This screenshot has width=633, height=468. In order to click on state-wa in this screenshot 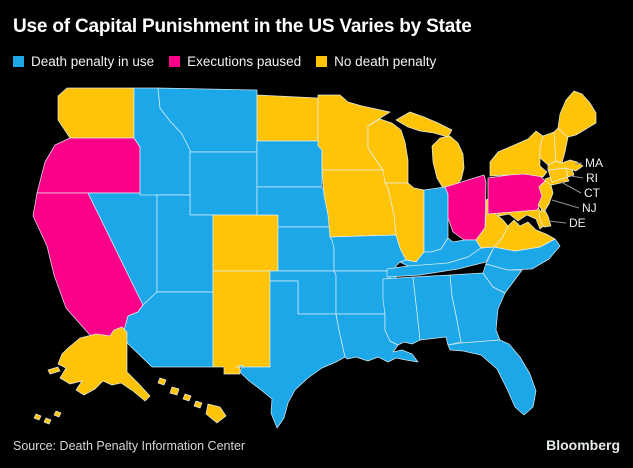, I will do `click(96, 113)`.